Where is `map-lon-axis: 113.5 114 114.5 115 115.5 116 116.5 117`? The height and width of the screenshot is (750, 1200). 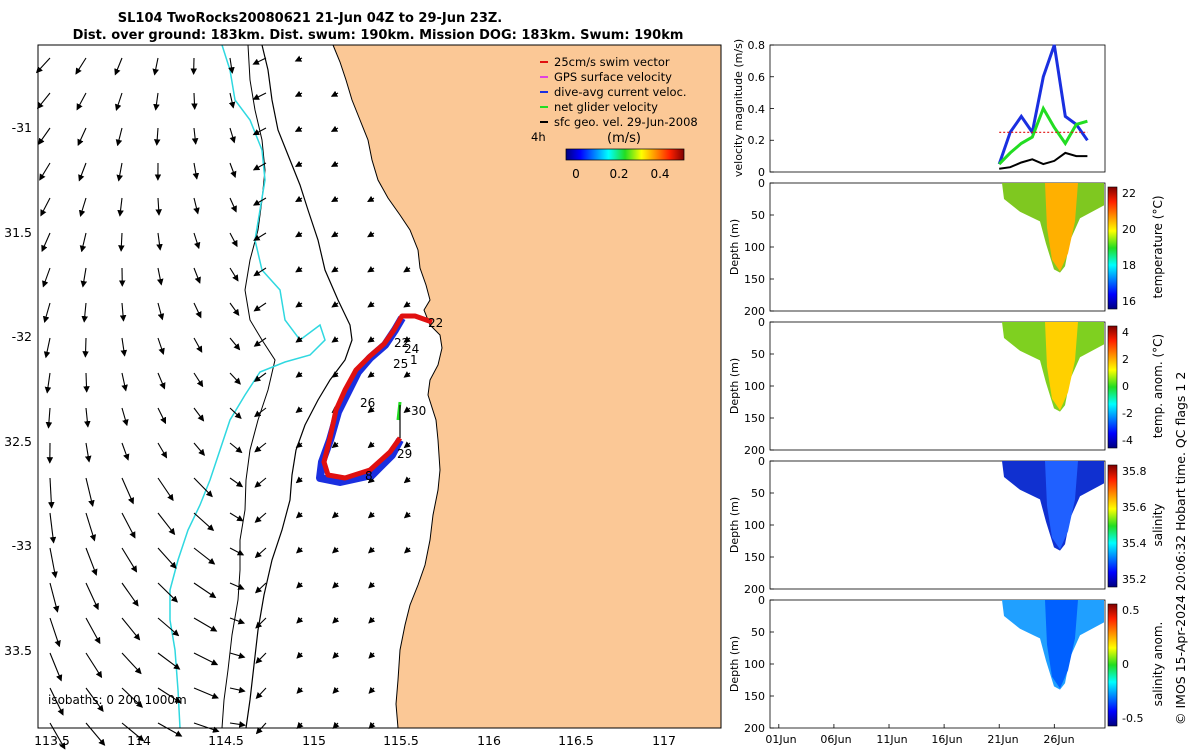
map-lon-axis: 113.5 114 114.5 115 115.5 116 116.5 117 is located at coordinates (355, 740).